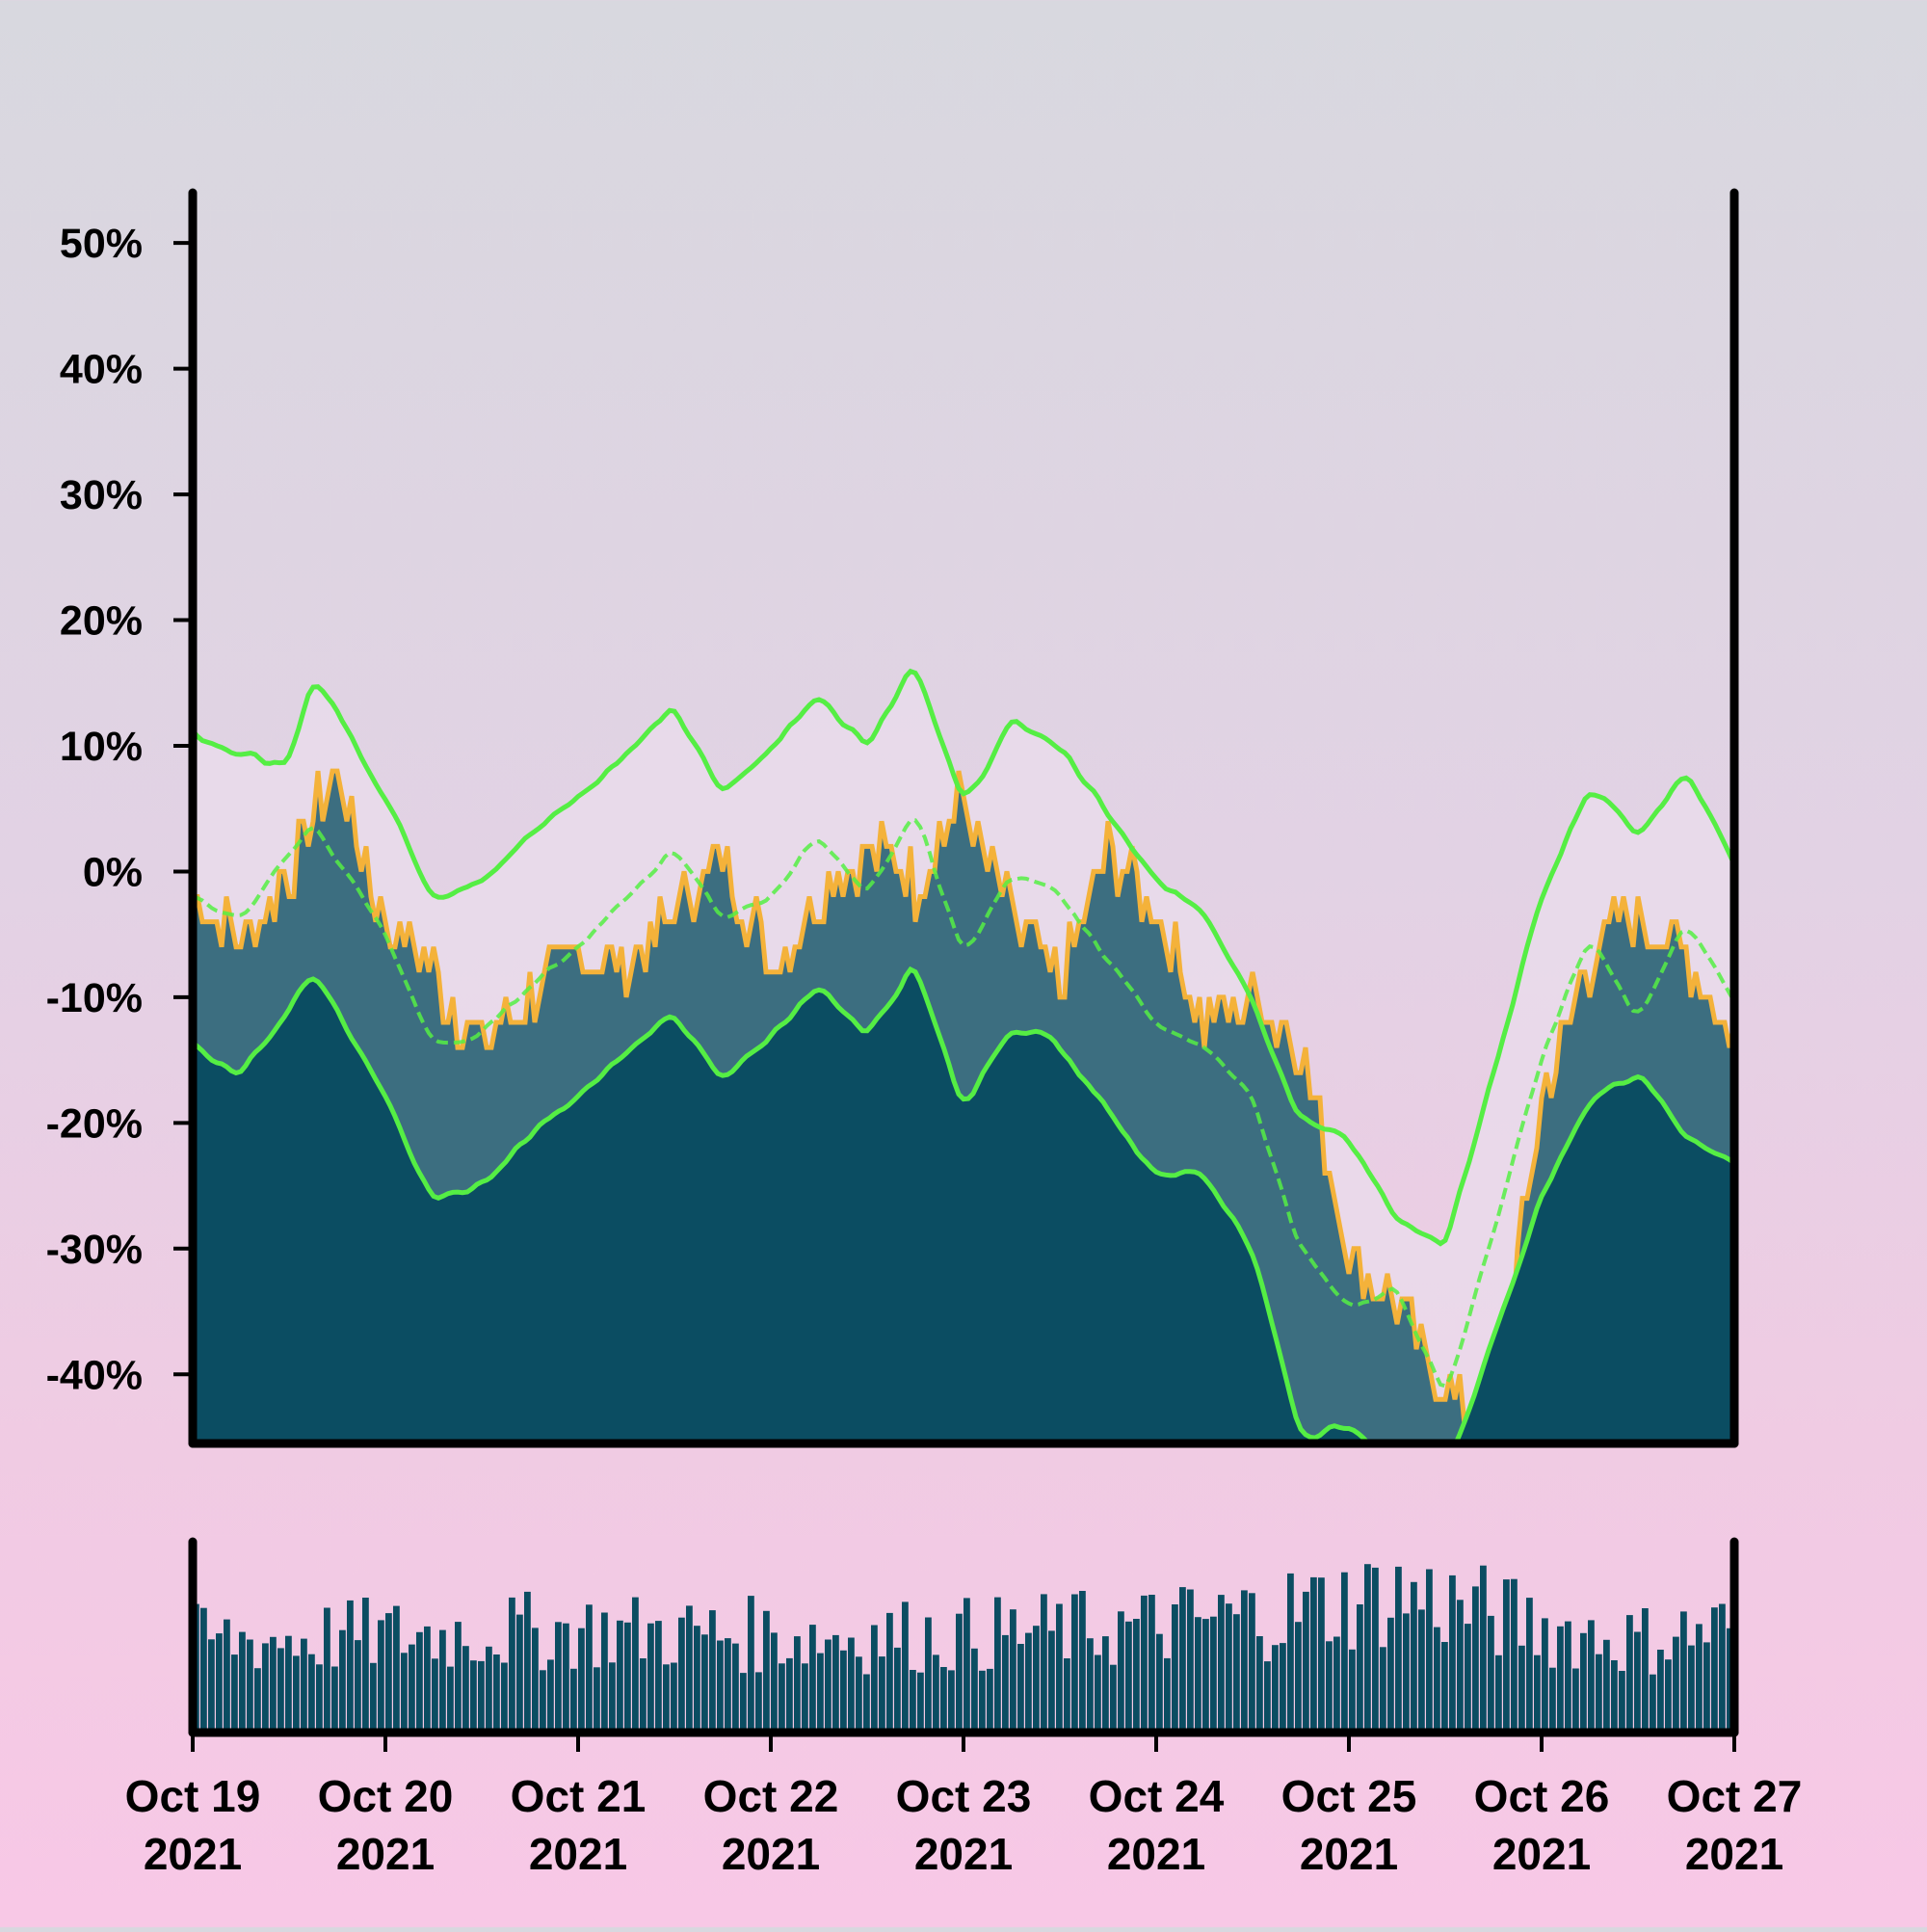 The image size is (1927, 1932). I want to click on y-tick-label: -10%, so click(95, 998).